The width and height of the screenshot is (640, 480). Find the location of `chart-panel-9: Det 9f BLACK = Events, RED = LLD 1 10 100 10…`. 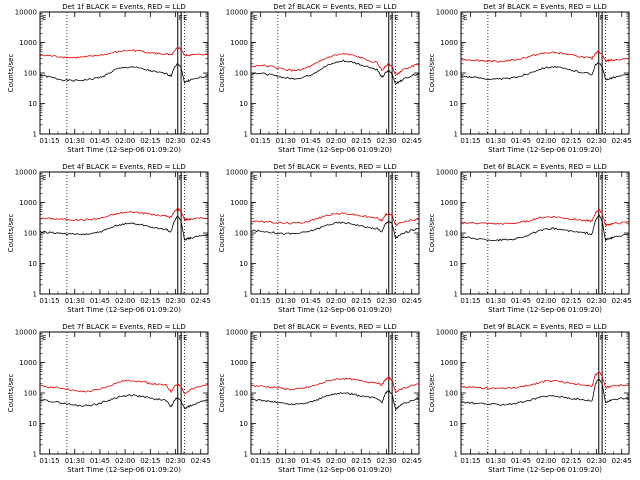

chart-panel-9: Det 9f BLACK = Events, RED = LLD 1 10 100 10… is located at coordinates (530, 398).